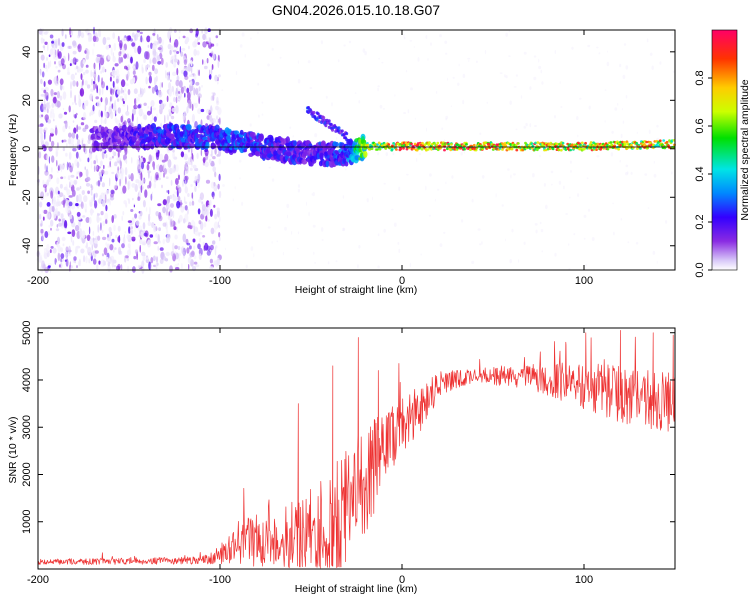 Image resolution: width=750 pixels, height=600 pixels. What do you see at coordinates (27, 332) in the screenshot?
I see `snr-ytick-label: 5000` at bounding box center [27, 332].